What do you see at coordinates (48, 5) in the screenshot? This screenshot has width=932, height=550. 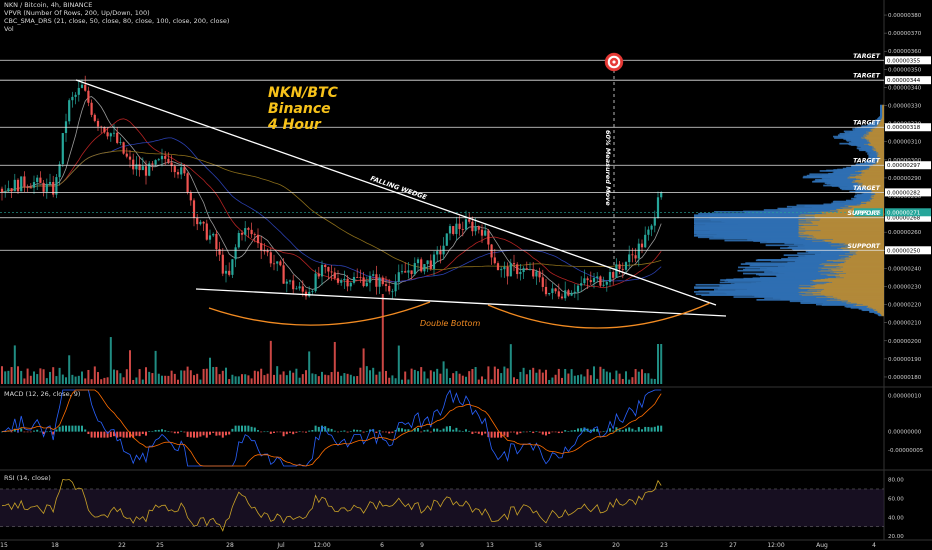 I see `legend-symbol: NKN / Bitcoin, 4h, BINANCE` at bounding box center [48, 5].